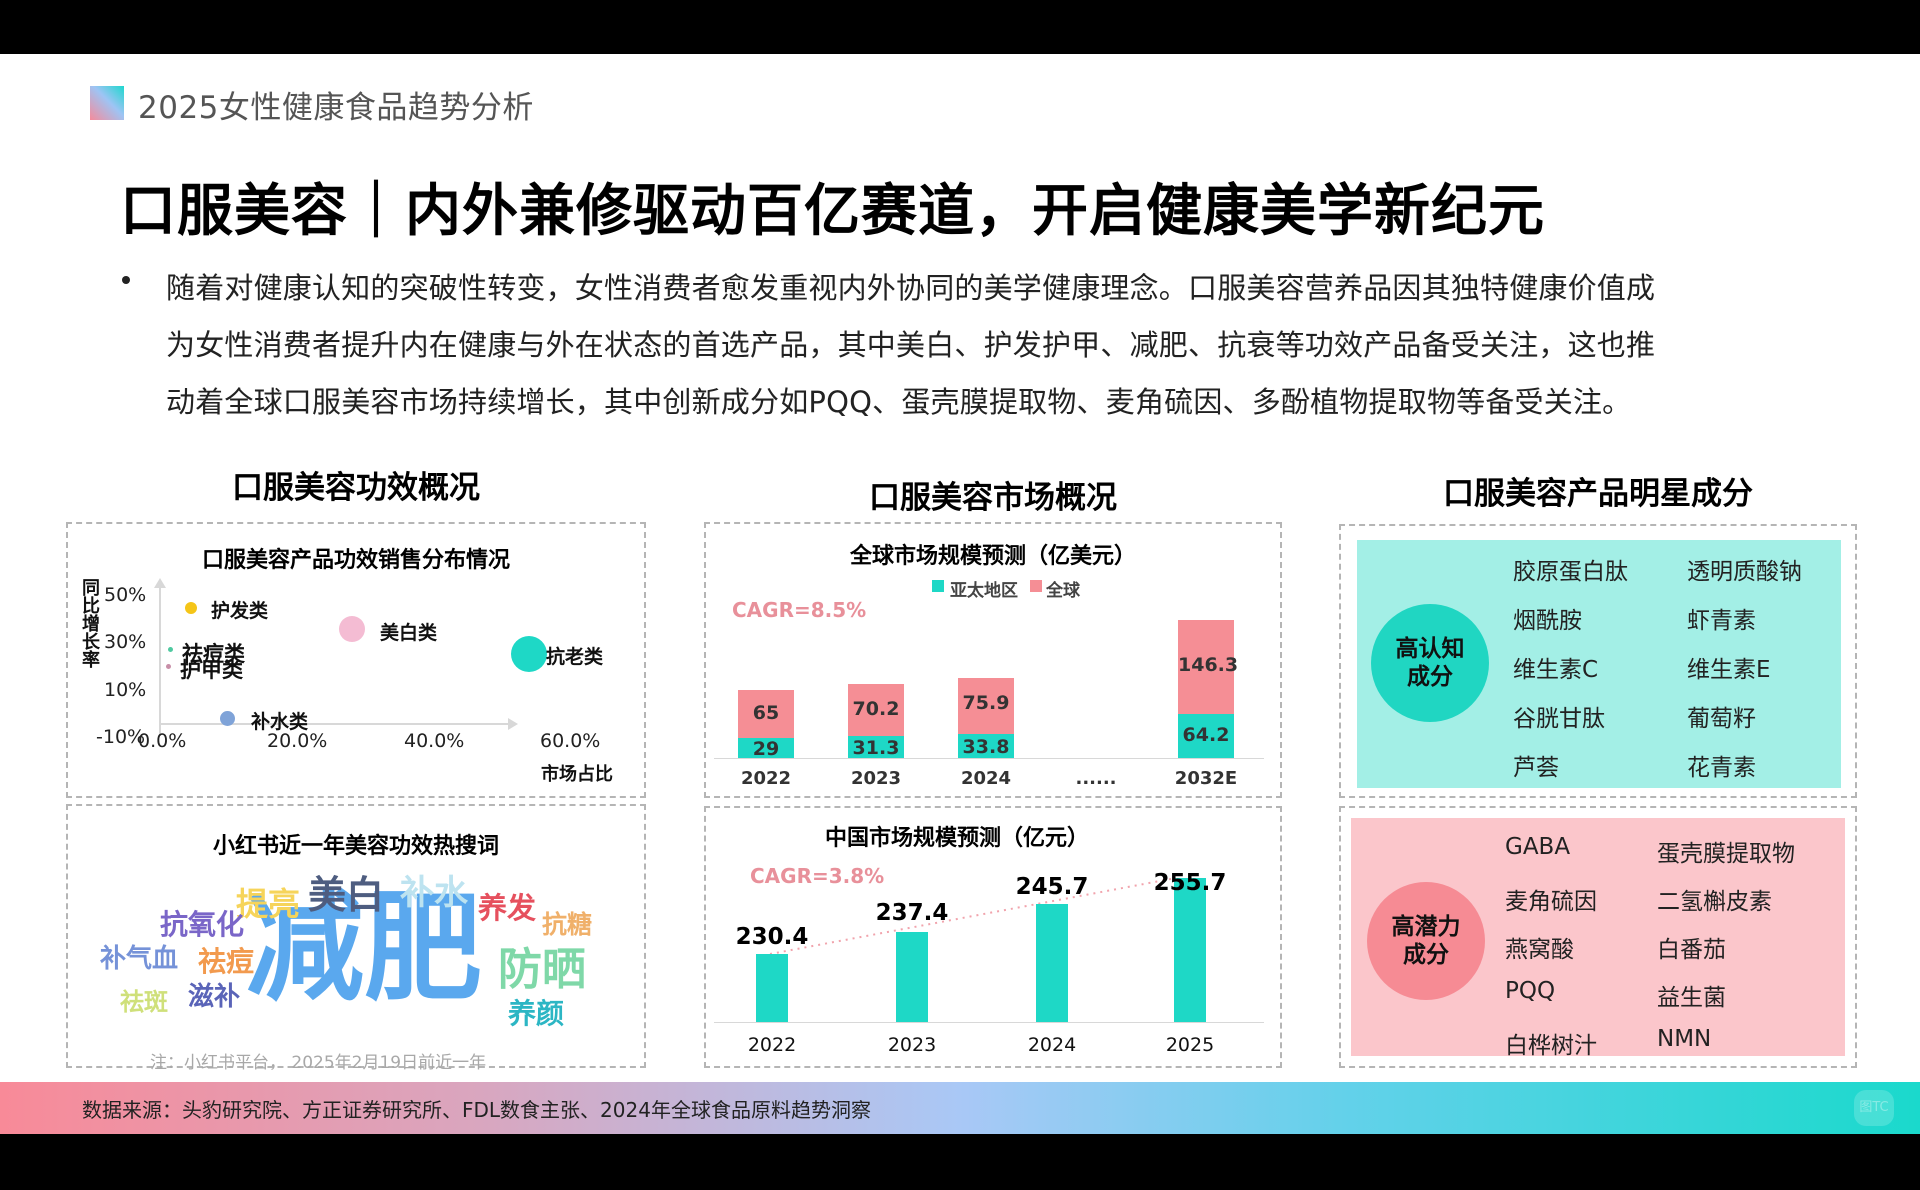 The height and width of the screenshot is (1190, 1920). I want to click on ingredient-item: NMN, so click(1684, 1039).